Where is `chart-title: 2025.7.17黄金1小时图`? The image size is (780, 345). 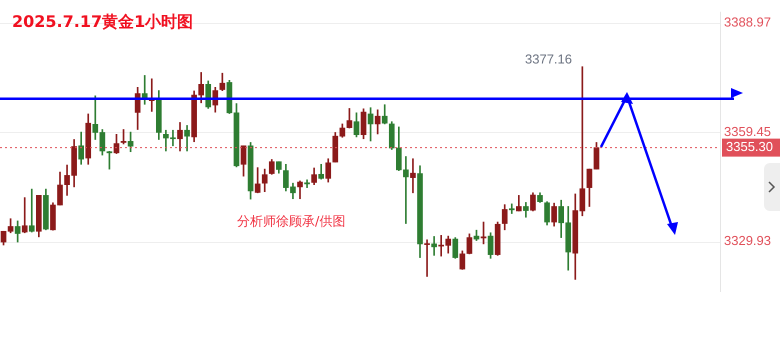
chart-title: 2025.7.17黄金1小时图 is located at coordinates (103, 22).